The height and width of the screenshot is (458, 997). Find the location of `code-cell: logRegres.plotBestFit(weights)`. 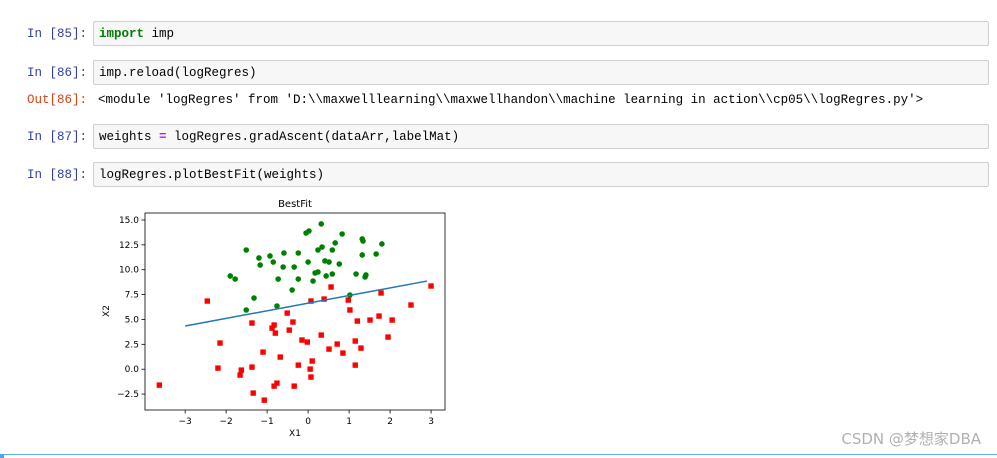

code-cell: logRegres.plotBestFit(weights) is located at coordinates (541, 174).